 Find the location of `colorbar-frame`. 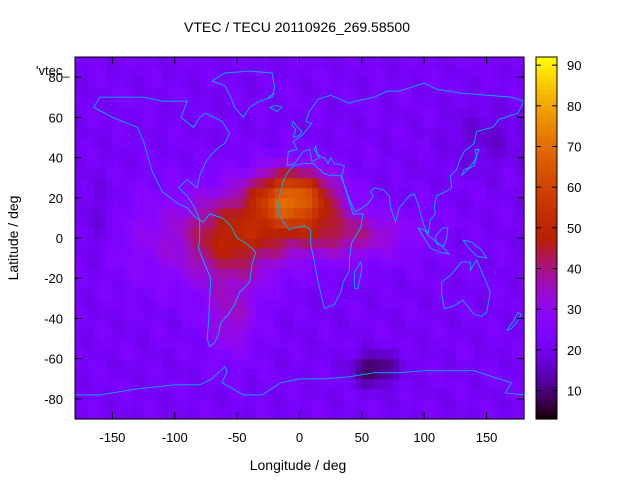

colorbar-frame is located at coordinates (546, 238).